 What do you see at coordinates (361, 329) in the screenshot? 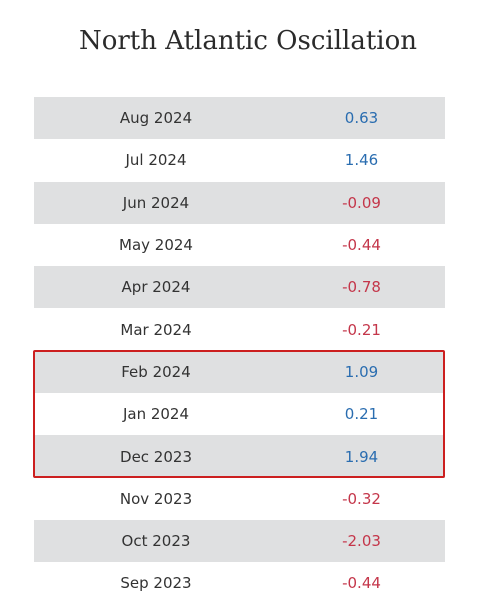
I see `row-value: -0.21` at bounding box center [361, 329].